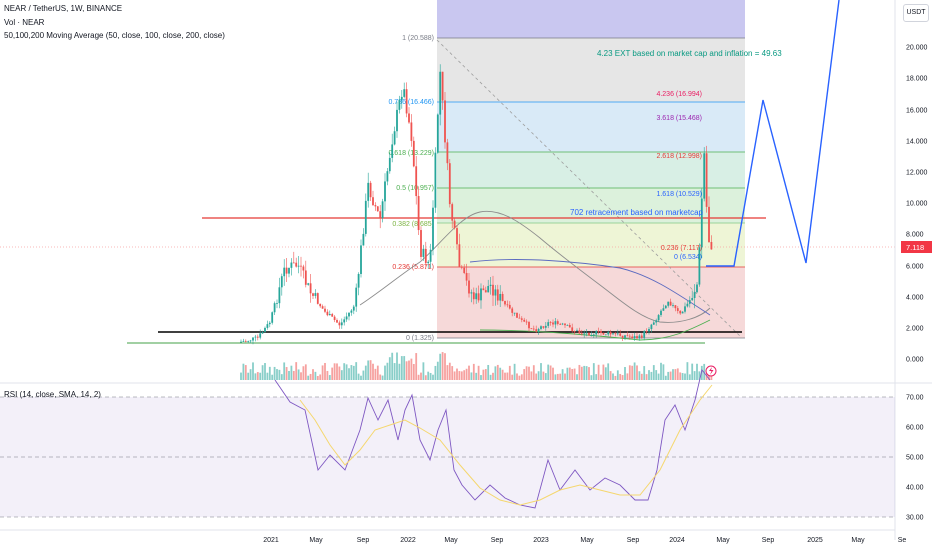  Describe the element at coordinates (677, 540) in the screenshot. I see `time-tick-label: 2024` at that location.